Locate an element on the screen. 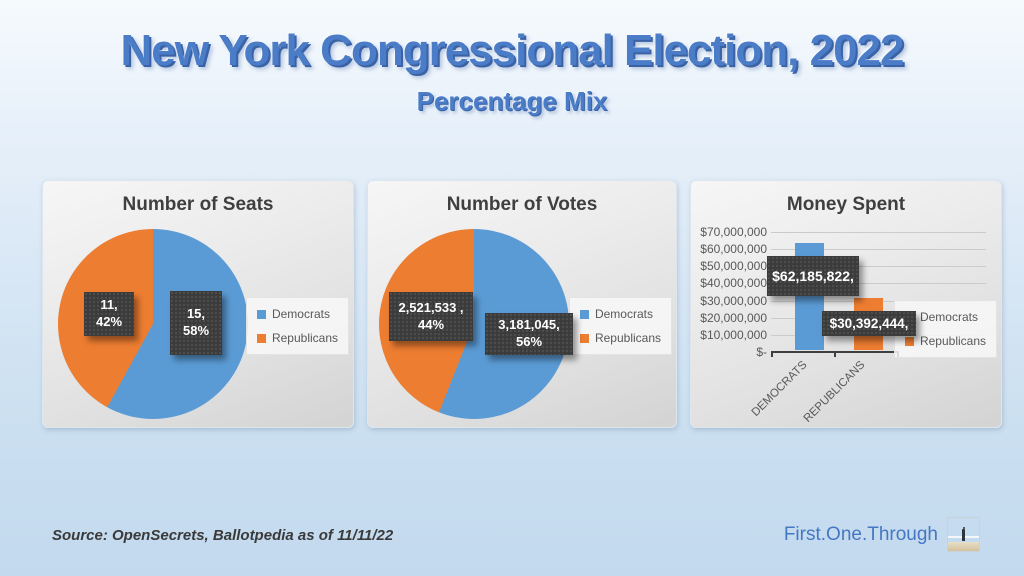 This screenshot has width=1024, height=576. money-democrat-data-label: $62,185,822, is located at coordinates (813, 276).